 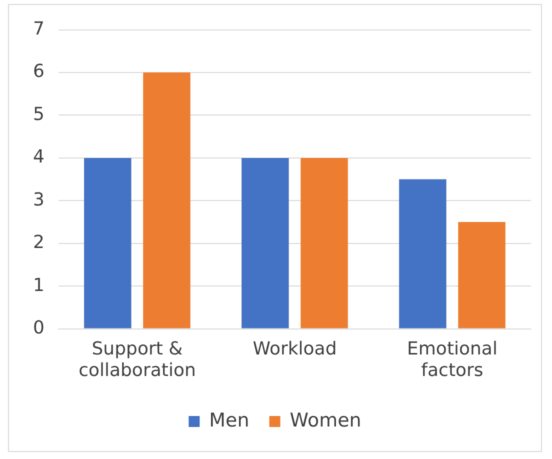 What do you see at coordinates (229, 420) in the screenshot?
I see `legend-label: Men` at bounding box center [229, 420].